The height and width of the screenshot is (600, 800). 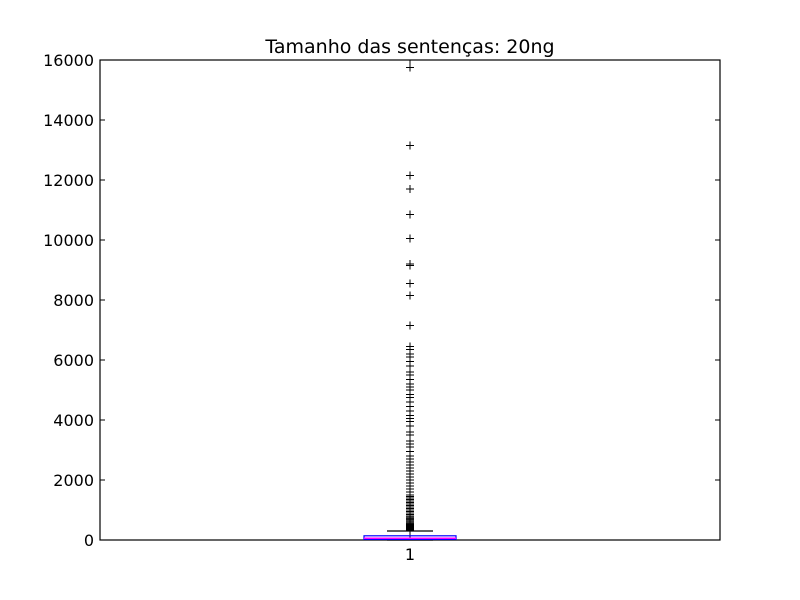 What do you see at coordinates (73, 480) in the screenshot?
I see `y-tick-label: 2000` at bounding box center [73, 480].